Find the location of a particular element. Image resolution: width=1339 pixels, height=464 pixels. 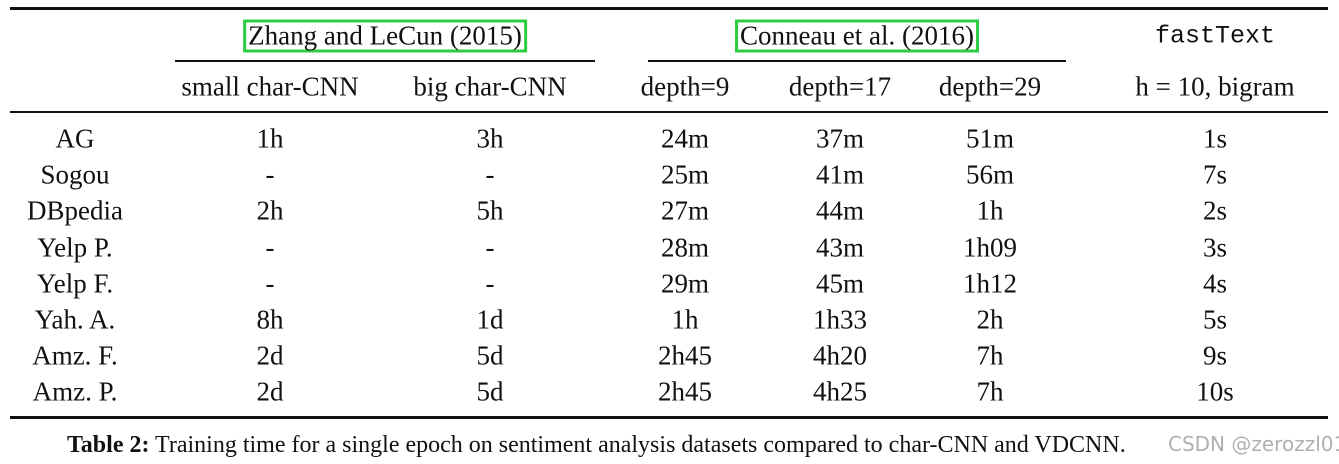

cell: 4h25 is located at coordinates (840, 391).